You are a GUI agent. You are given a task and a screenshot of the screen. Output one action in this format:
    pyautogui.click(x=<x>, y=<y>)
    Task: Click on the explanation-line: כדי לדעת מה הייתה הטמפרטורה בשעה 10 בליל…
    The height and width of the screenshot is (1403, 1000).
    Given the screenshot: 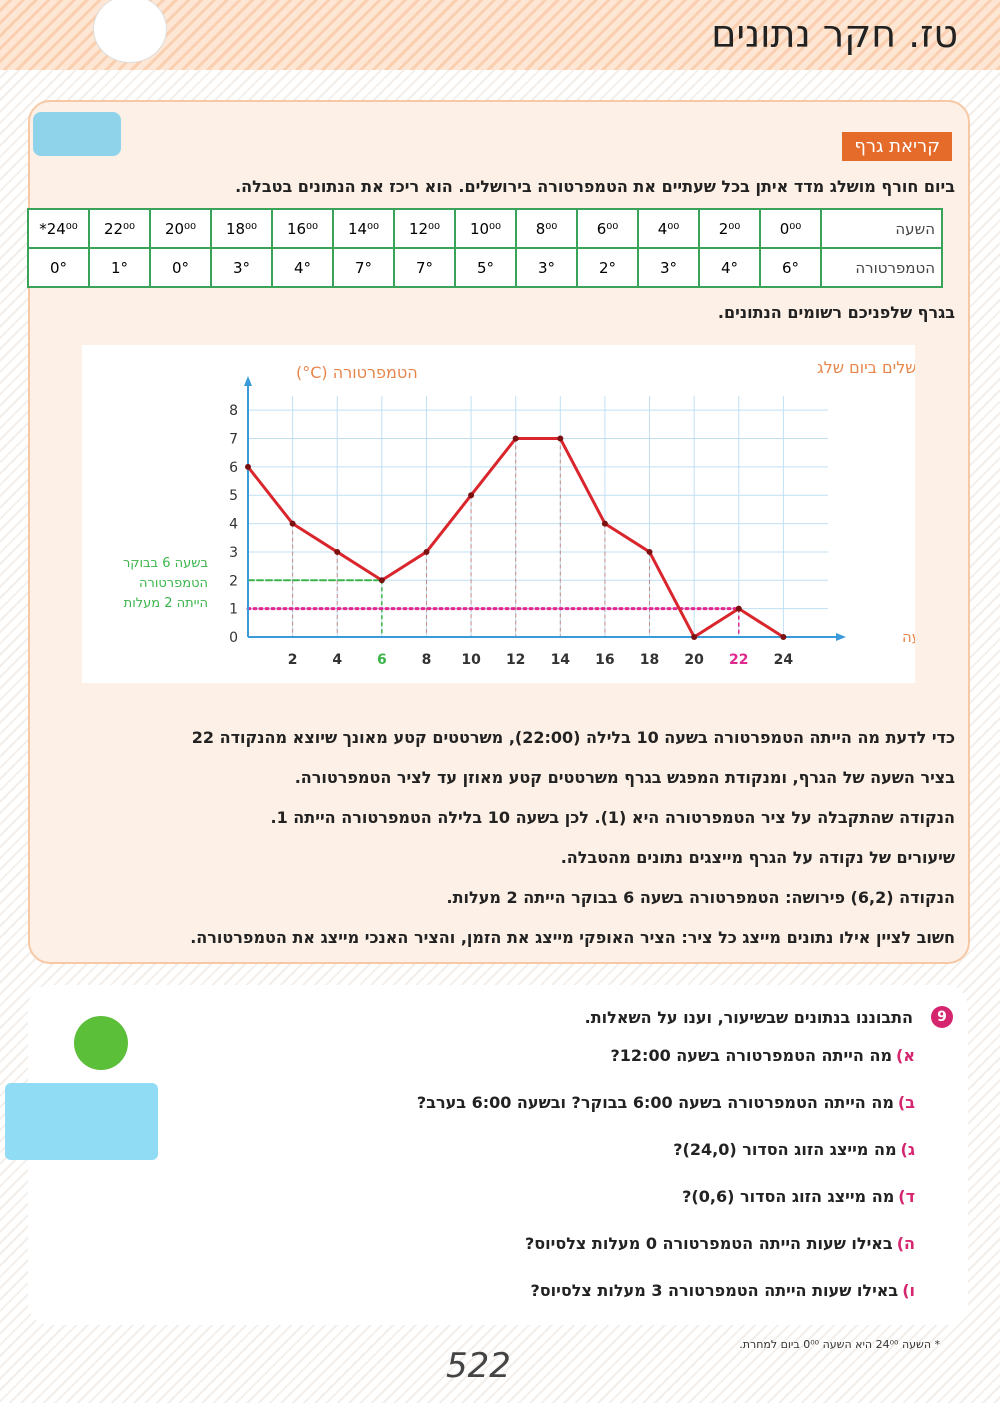 What is the action you would take?
    pyautogui.click(x=573, y=737)
    